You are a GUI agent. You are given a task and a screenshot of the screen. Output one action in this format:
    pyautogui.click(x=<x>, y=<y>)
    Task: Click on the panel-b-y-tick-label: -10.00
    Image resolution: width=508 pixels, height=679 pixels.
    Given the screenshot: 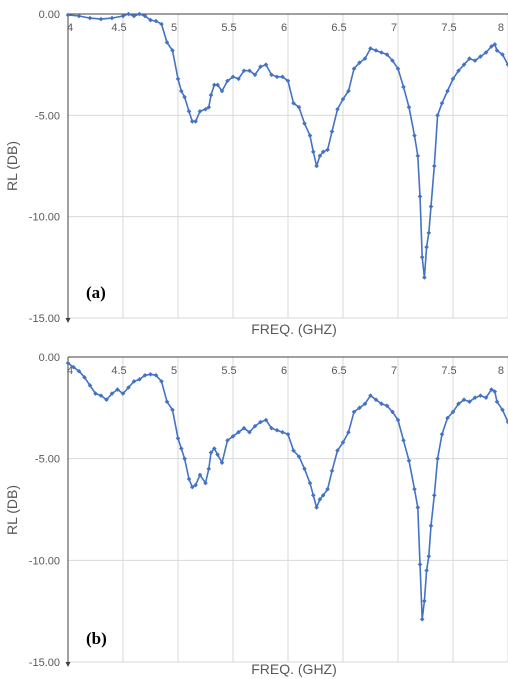 What is the action you would take?
    pyautogui.click(x=44, y=561)
    